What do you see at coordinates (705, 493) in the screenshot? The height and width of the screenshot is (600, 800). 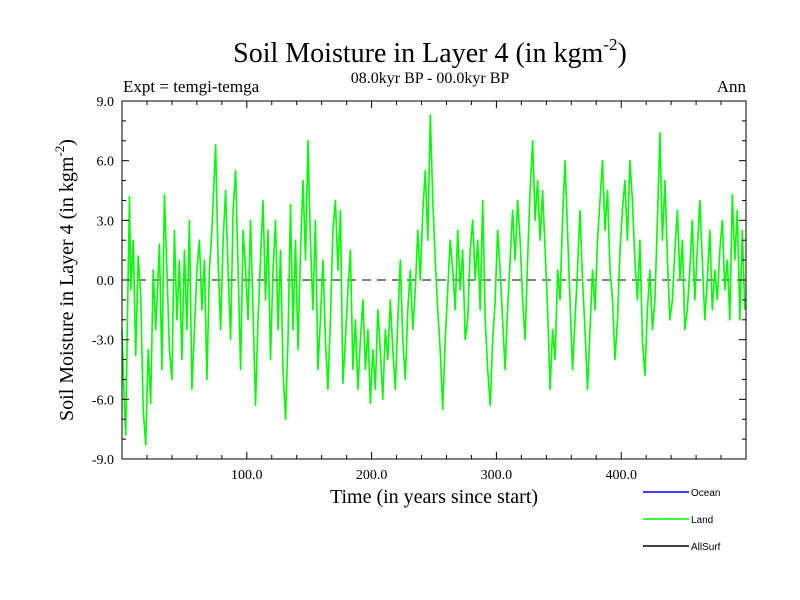 I see `legend-label-ocean: Ocean` at bounding box center [705, 493].